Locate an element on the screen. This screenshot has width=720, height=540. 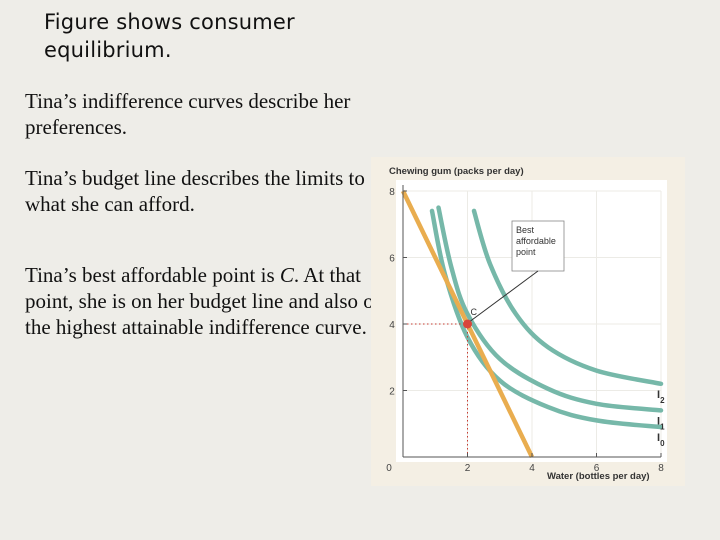
callout-box is located at coordinates (538, 246).